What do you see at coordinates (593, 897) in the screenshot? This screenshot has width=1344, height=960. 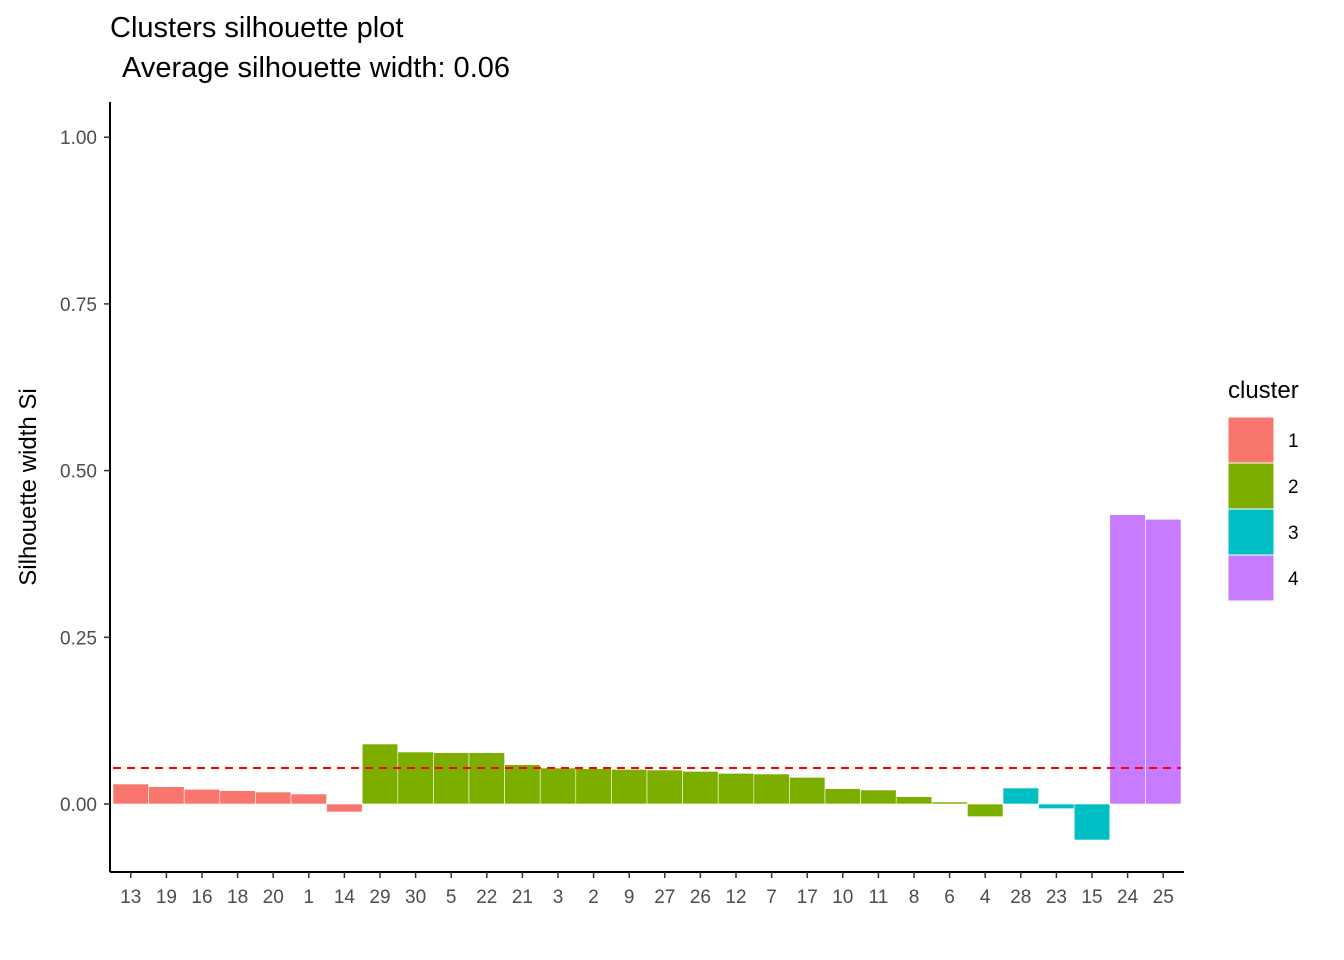 I see `x-tick-label: 2` at bounding box center [593, 897].